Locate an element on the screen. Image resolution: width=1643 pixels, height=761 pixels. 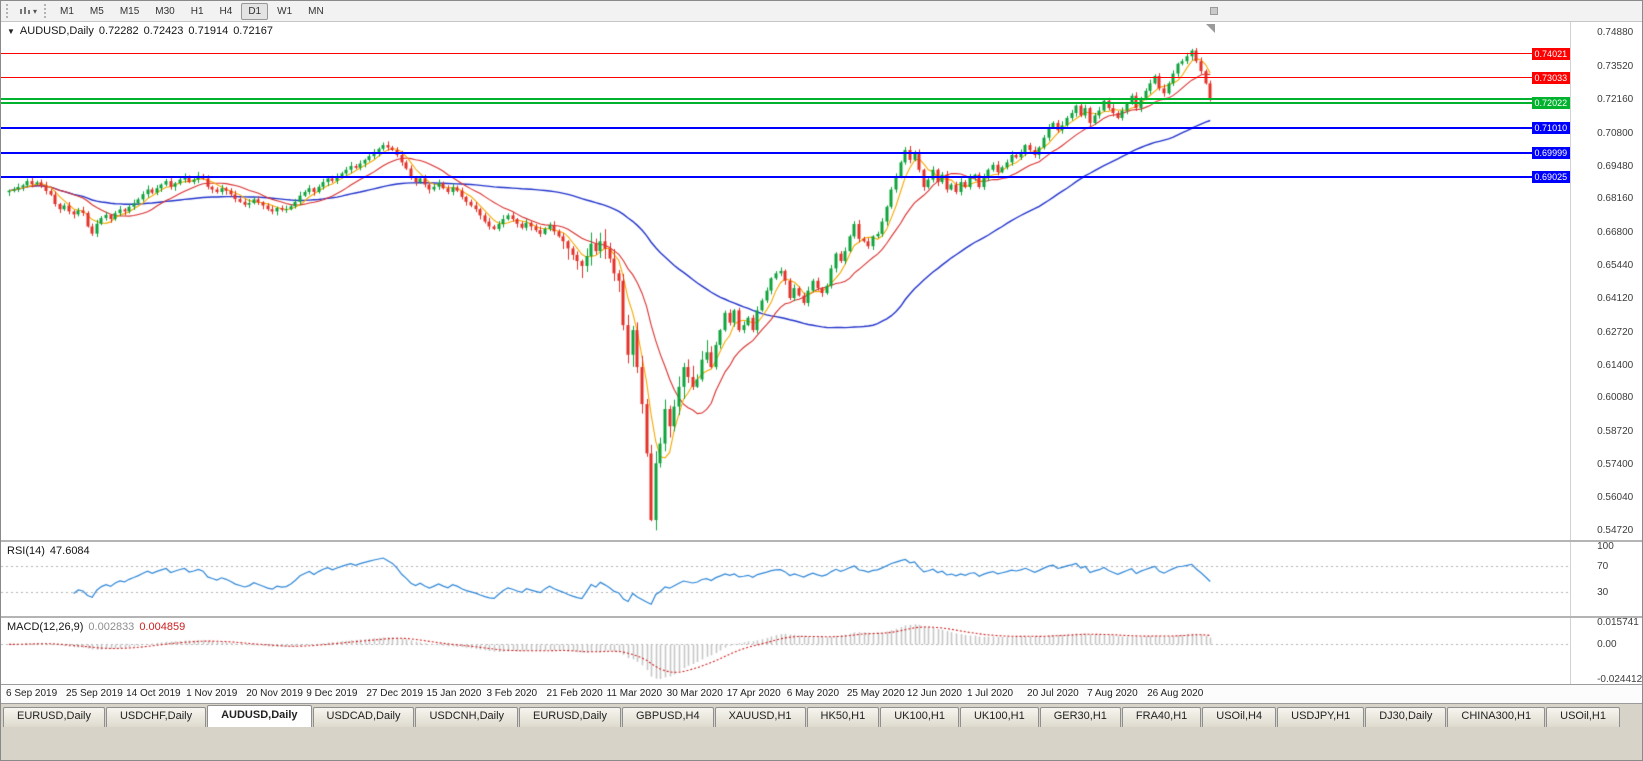
chart-tab-ger30-h1: GER30,H1 is located at coordinates (1080, 717).